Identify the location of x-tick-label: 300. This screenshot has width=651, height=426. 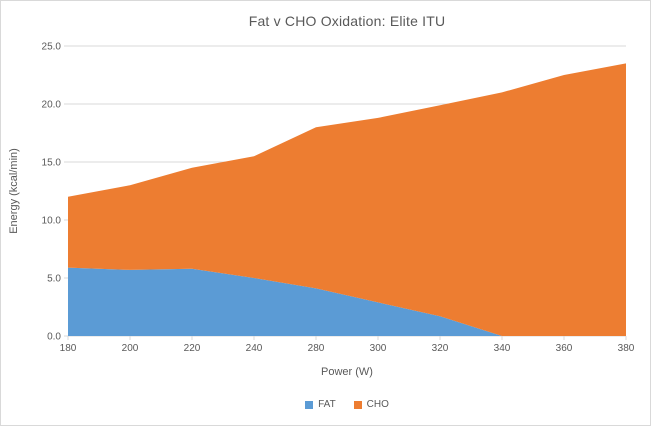
(378, 348).